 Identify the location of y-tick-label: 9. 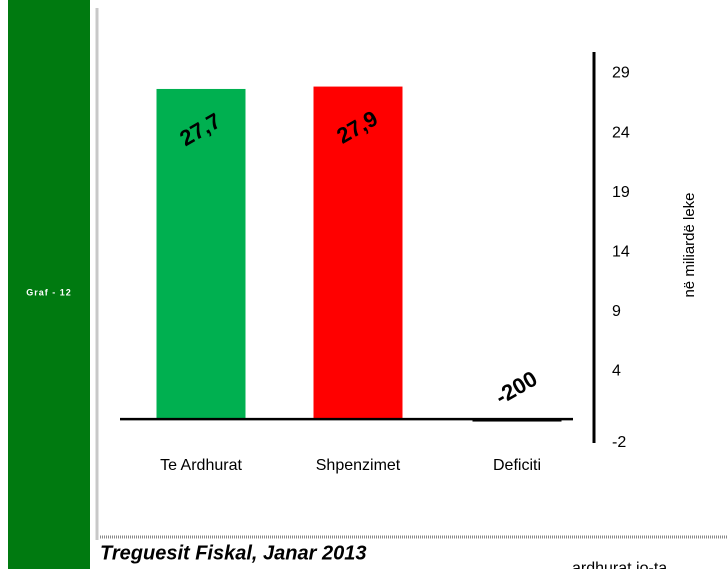
(616, 311).